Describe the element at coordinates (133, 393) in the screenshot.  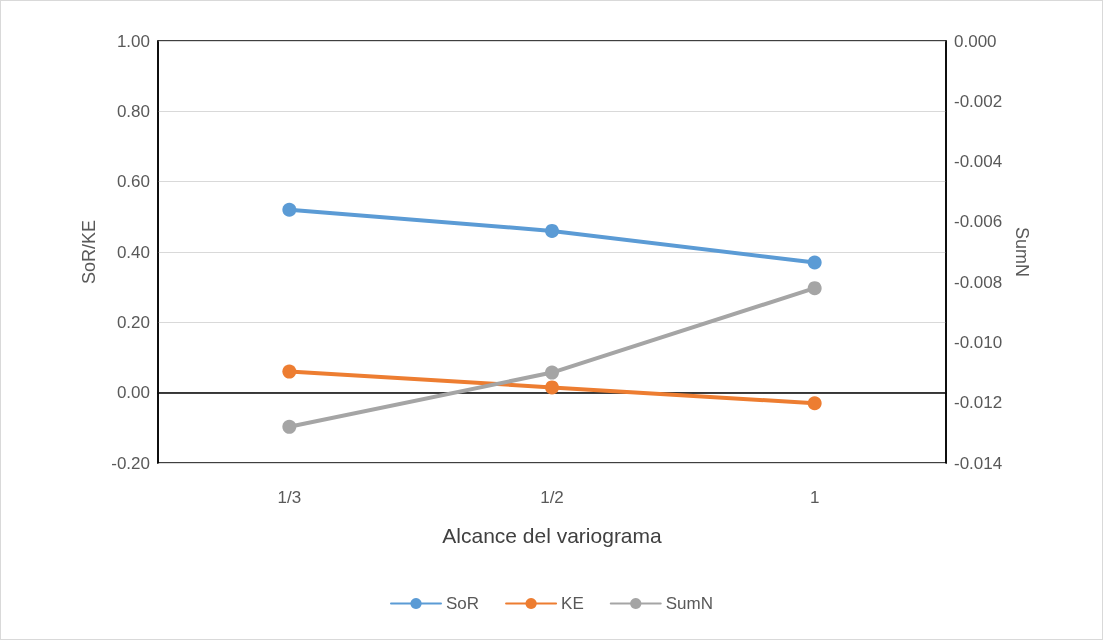
I see `y-tick-label: 0.00` at that location.